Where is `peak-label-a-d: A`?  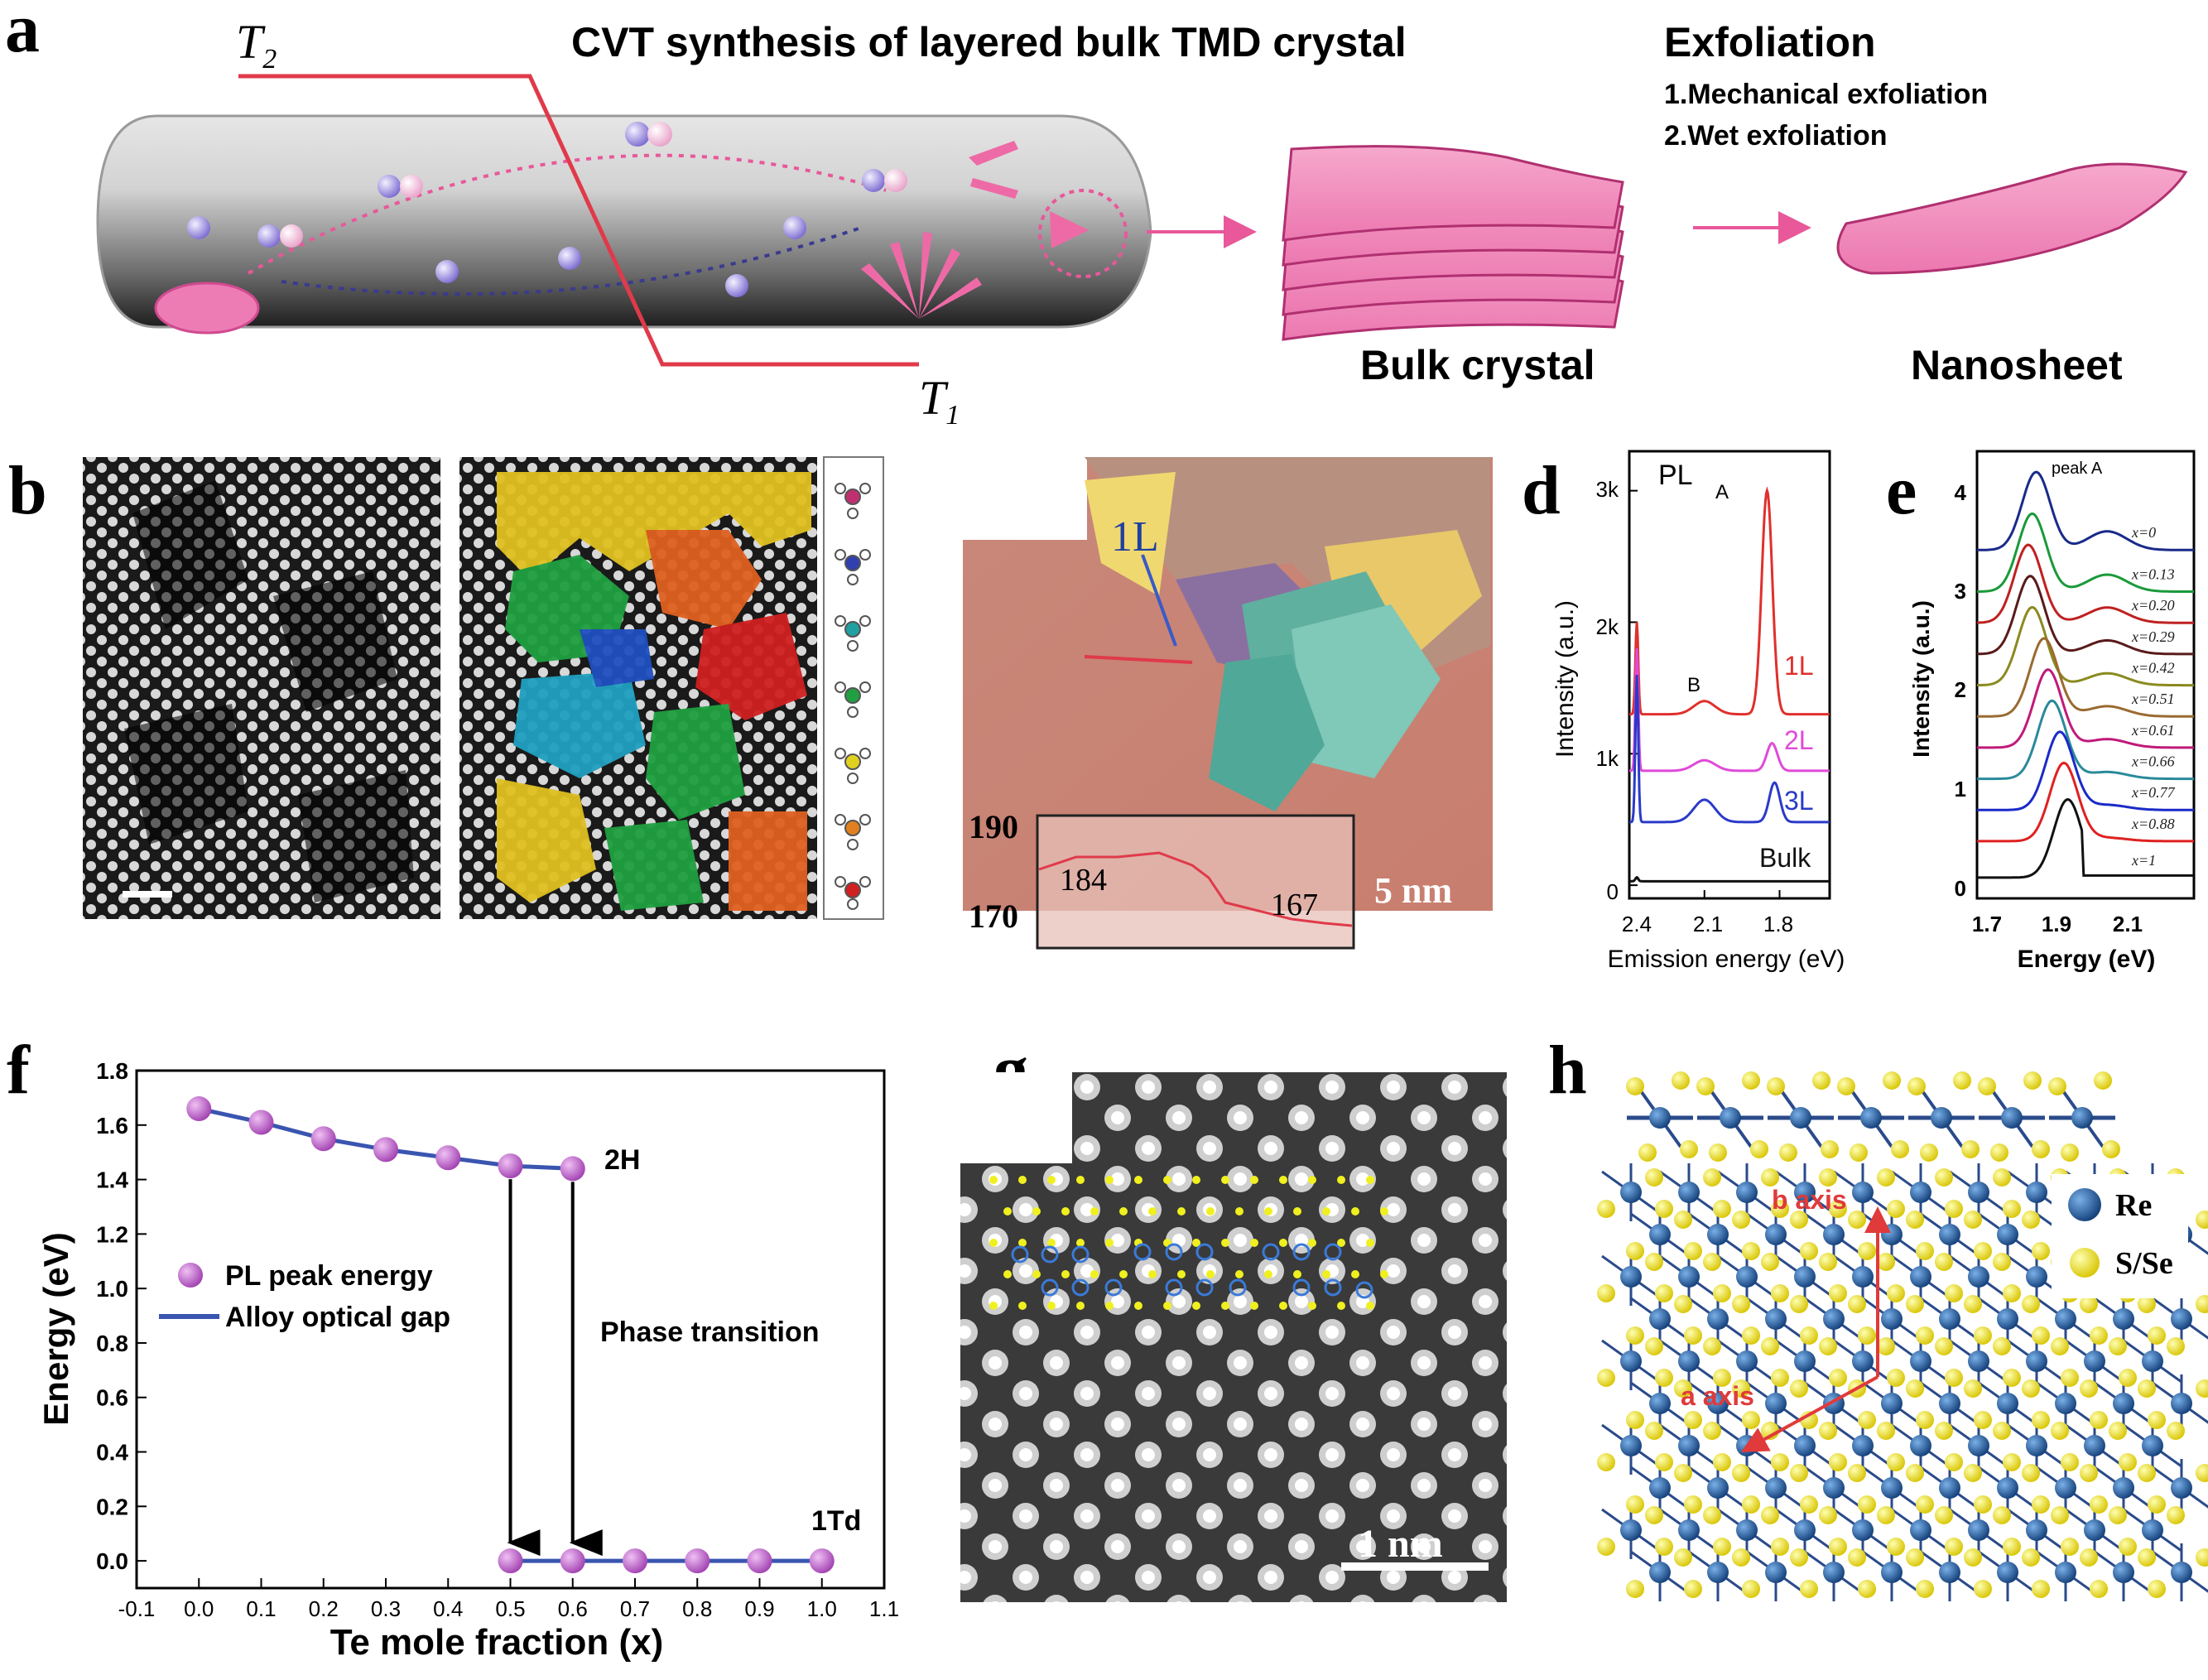
peak-label-a-d: A is located at coordinates (1722, 492).